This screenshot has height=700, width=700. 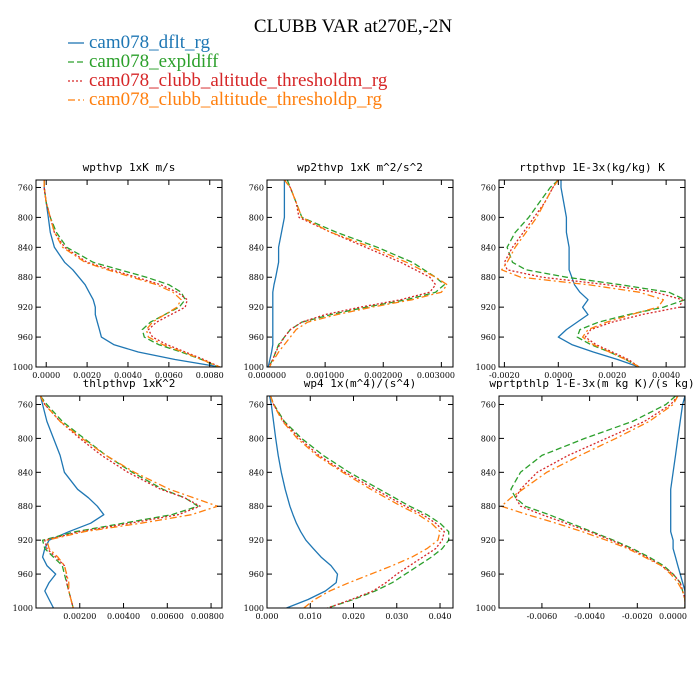 I want to click on panel-4-frame, so click(x=129, y=502).